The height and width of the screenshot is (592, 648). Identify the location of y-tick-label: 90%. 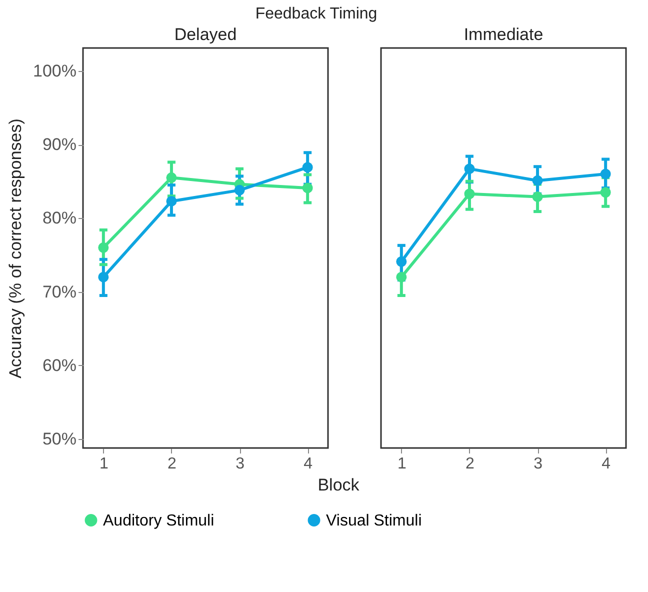
(59, 144).